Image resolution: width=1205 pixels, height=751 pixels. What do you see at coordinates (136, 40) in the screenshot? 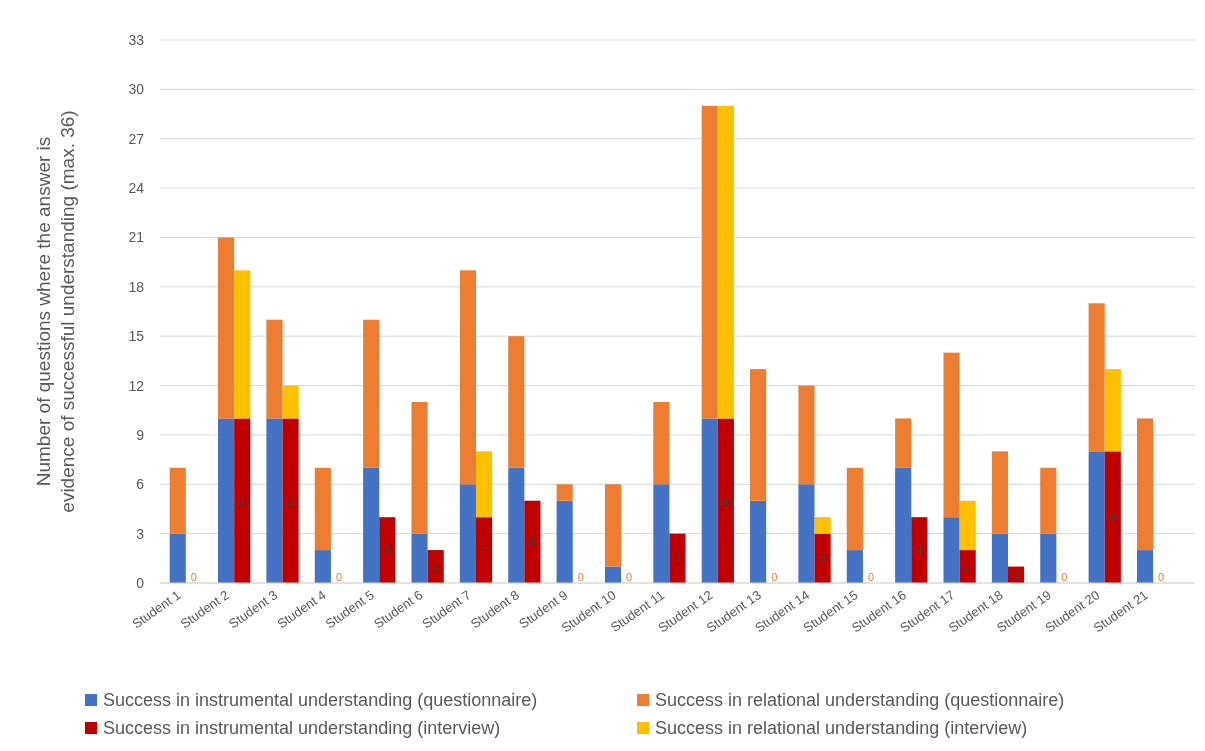
I see `y-tick-label: 33` at bounding box center [136, 40].